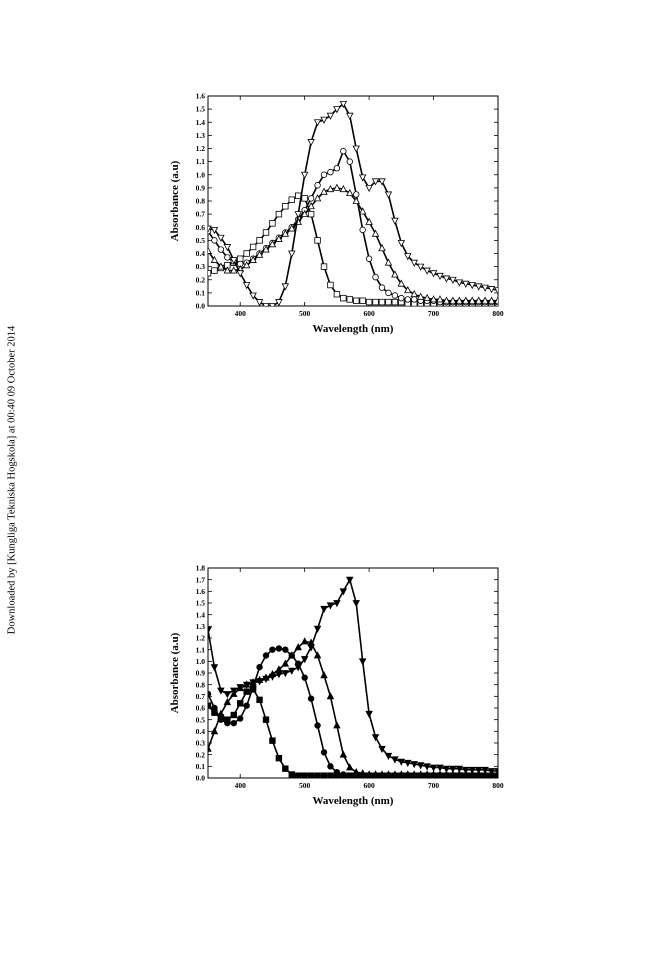  Describe the element at coordinates (201, 638) in the screenshot. I see `y-tick-label: 1.2` at that location.